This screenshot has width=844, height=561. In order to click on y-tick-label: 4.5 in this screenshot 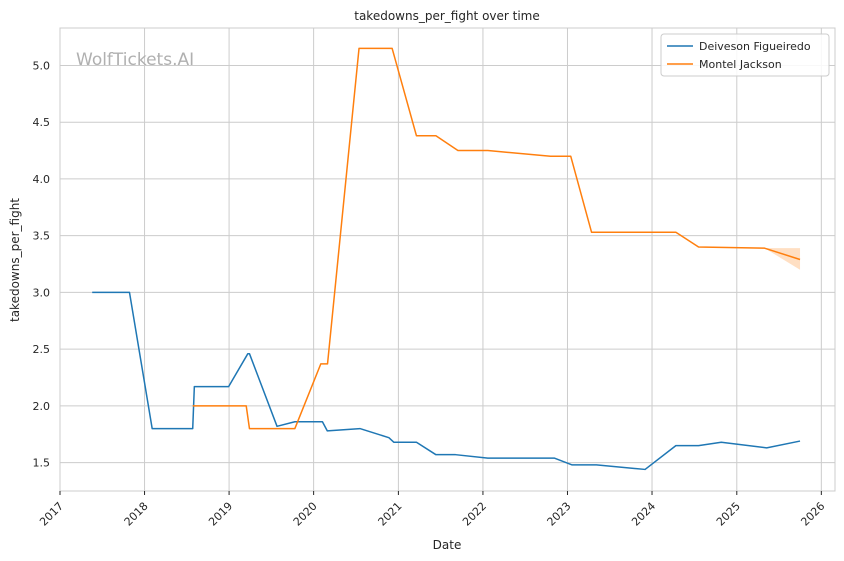, I will do `click(42, 122)`.